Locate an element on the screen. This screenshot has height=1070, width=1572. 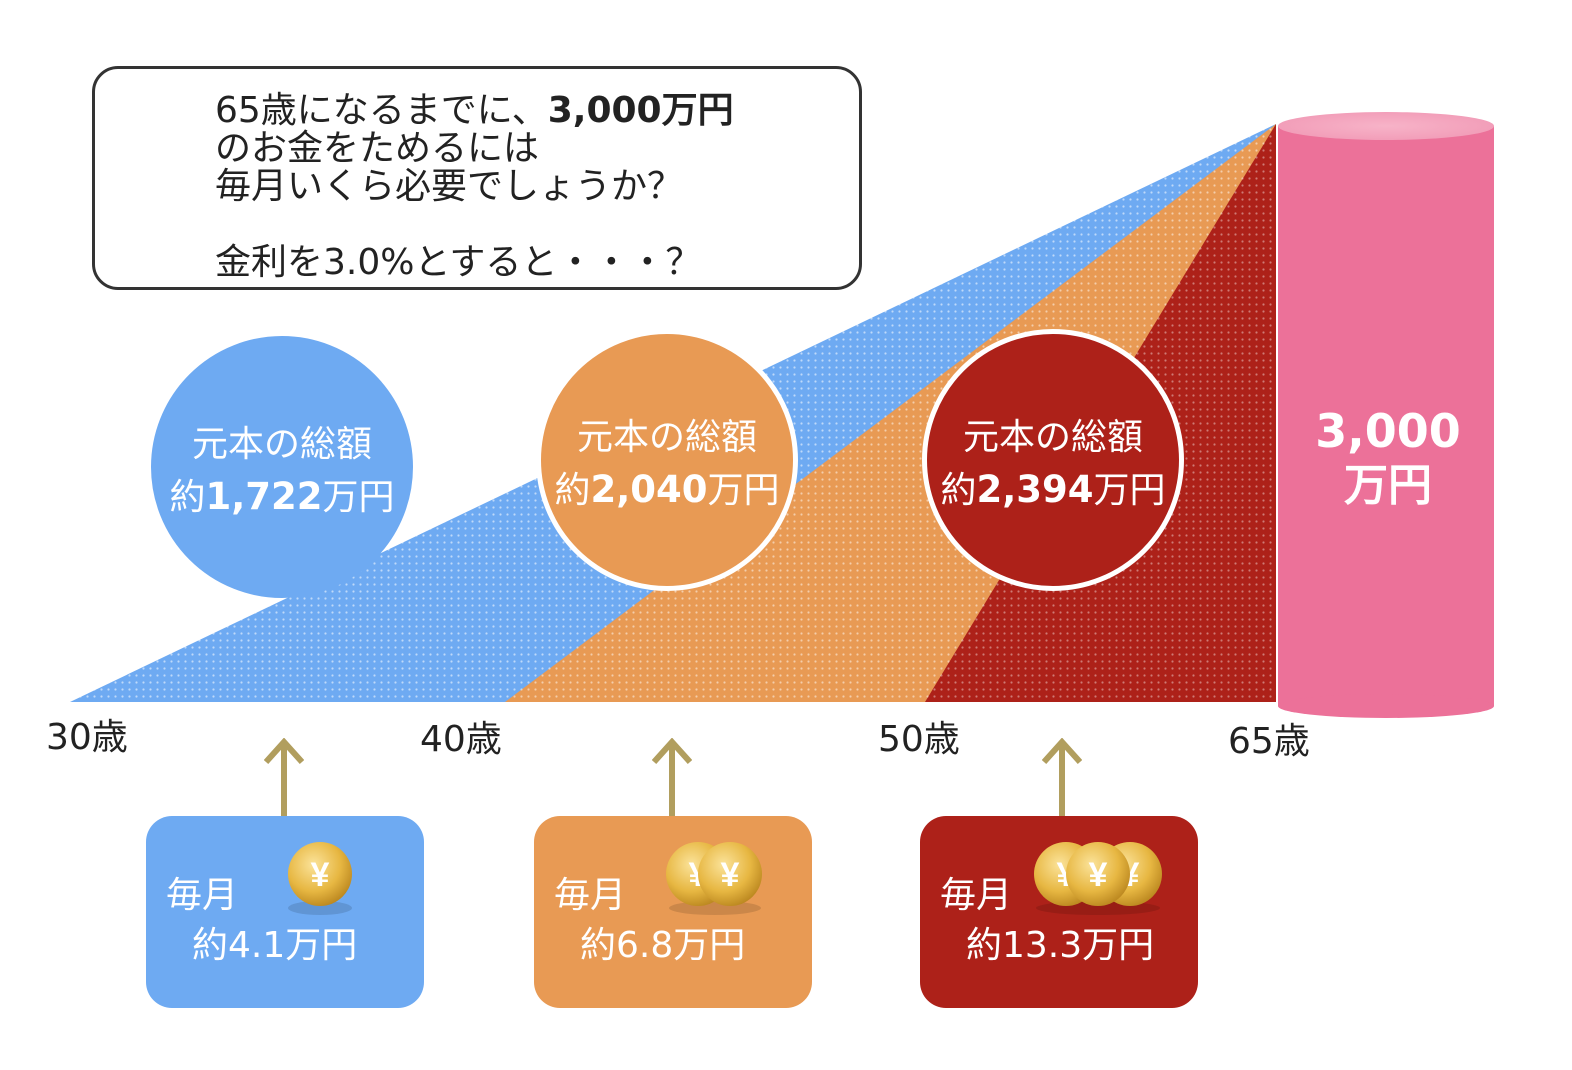
yen-coin-icon: ¥ is located at coordinates (320, 878).